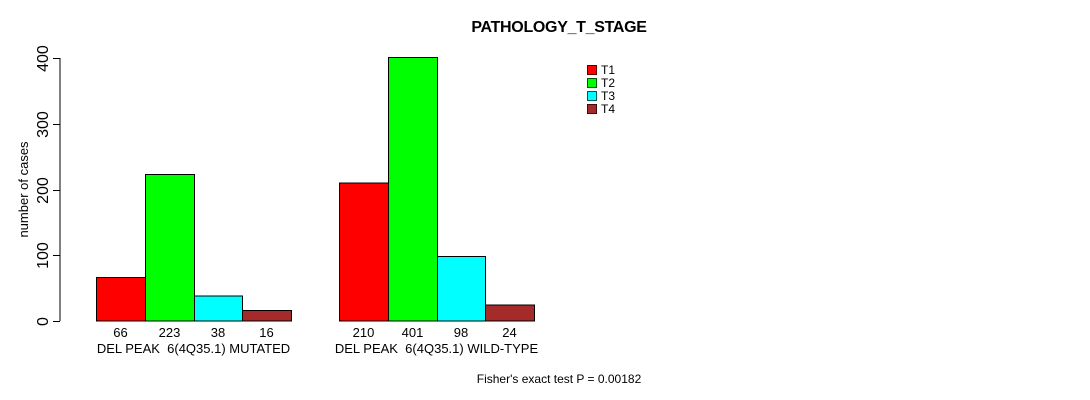  I want to click on bar-value-label: 223, so click(170, 332).